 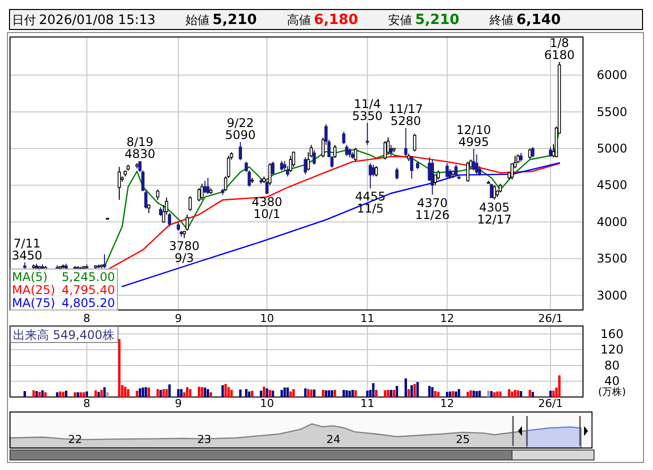 I want to click on annotation: 12/10 4995, so click(x=474, y=135).